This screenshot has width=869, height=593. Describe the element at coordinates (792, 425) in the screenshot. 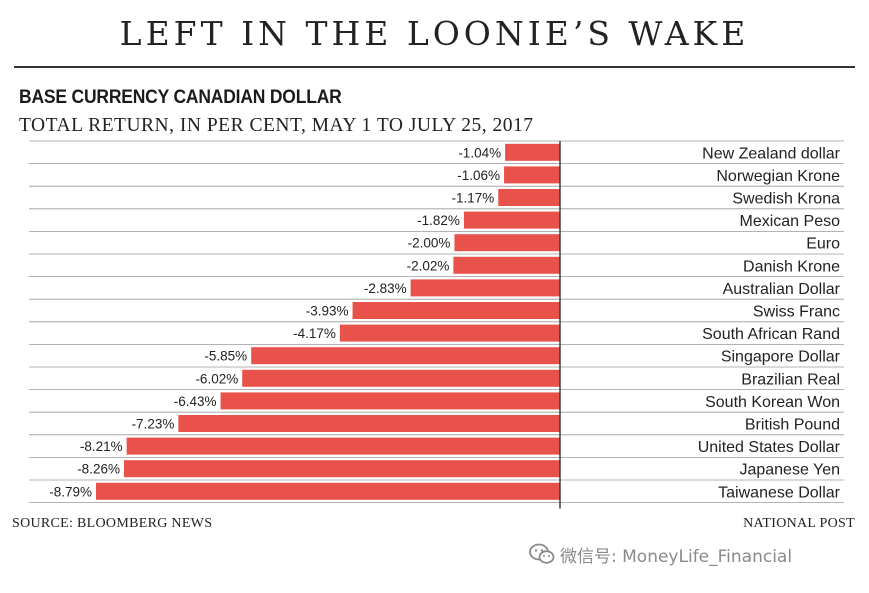

I see `category-label: British Pound` at that location.